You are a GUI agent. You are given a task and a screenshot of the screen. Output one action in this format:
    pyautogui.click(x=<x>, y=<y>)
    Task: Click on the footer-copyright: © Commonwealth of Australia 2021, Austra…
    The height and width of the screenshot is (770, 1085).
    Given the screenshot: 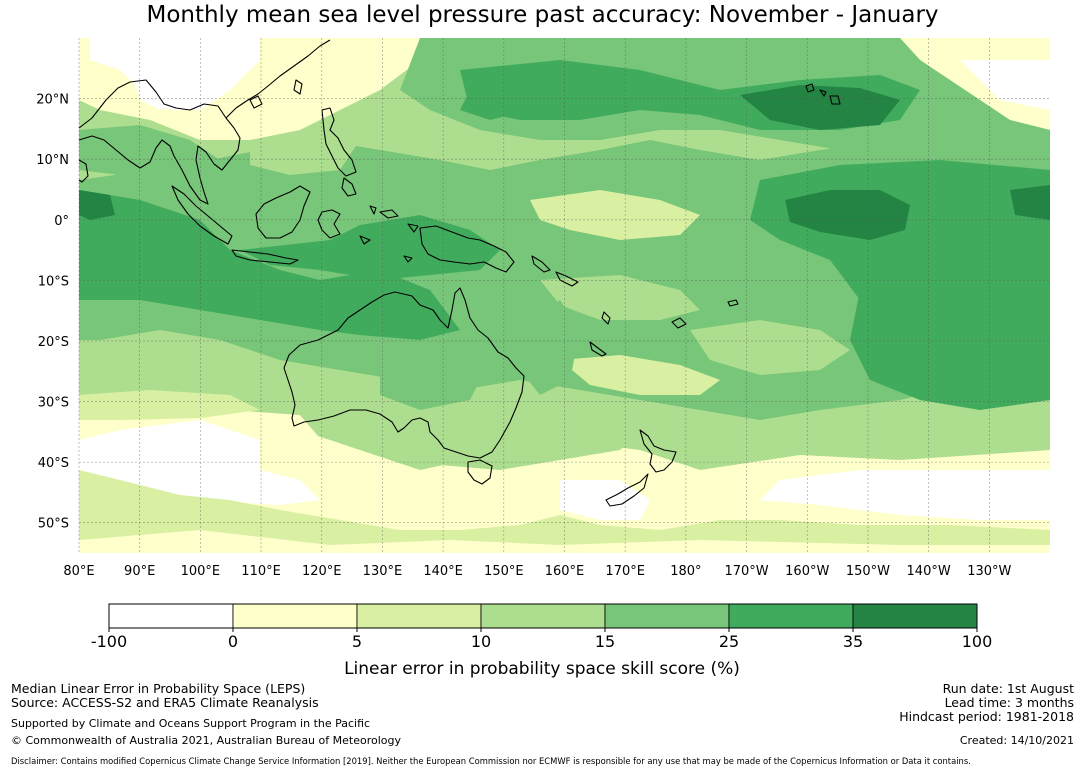 What is the action you would take?
    pyautogui.click(x=206, y=740)
    